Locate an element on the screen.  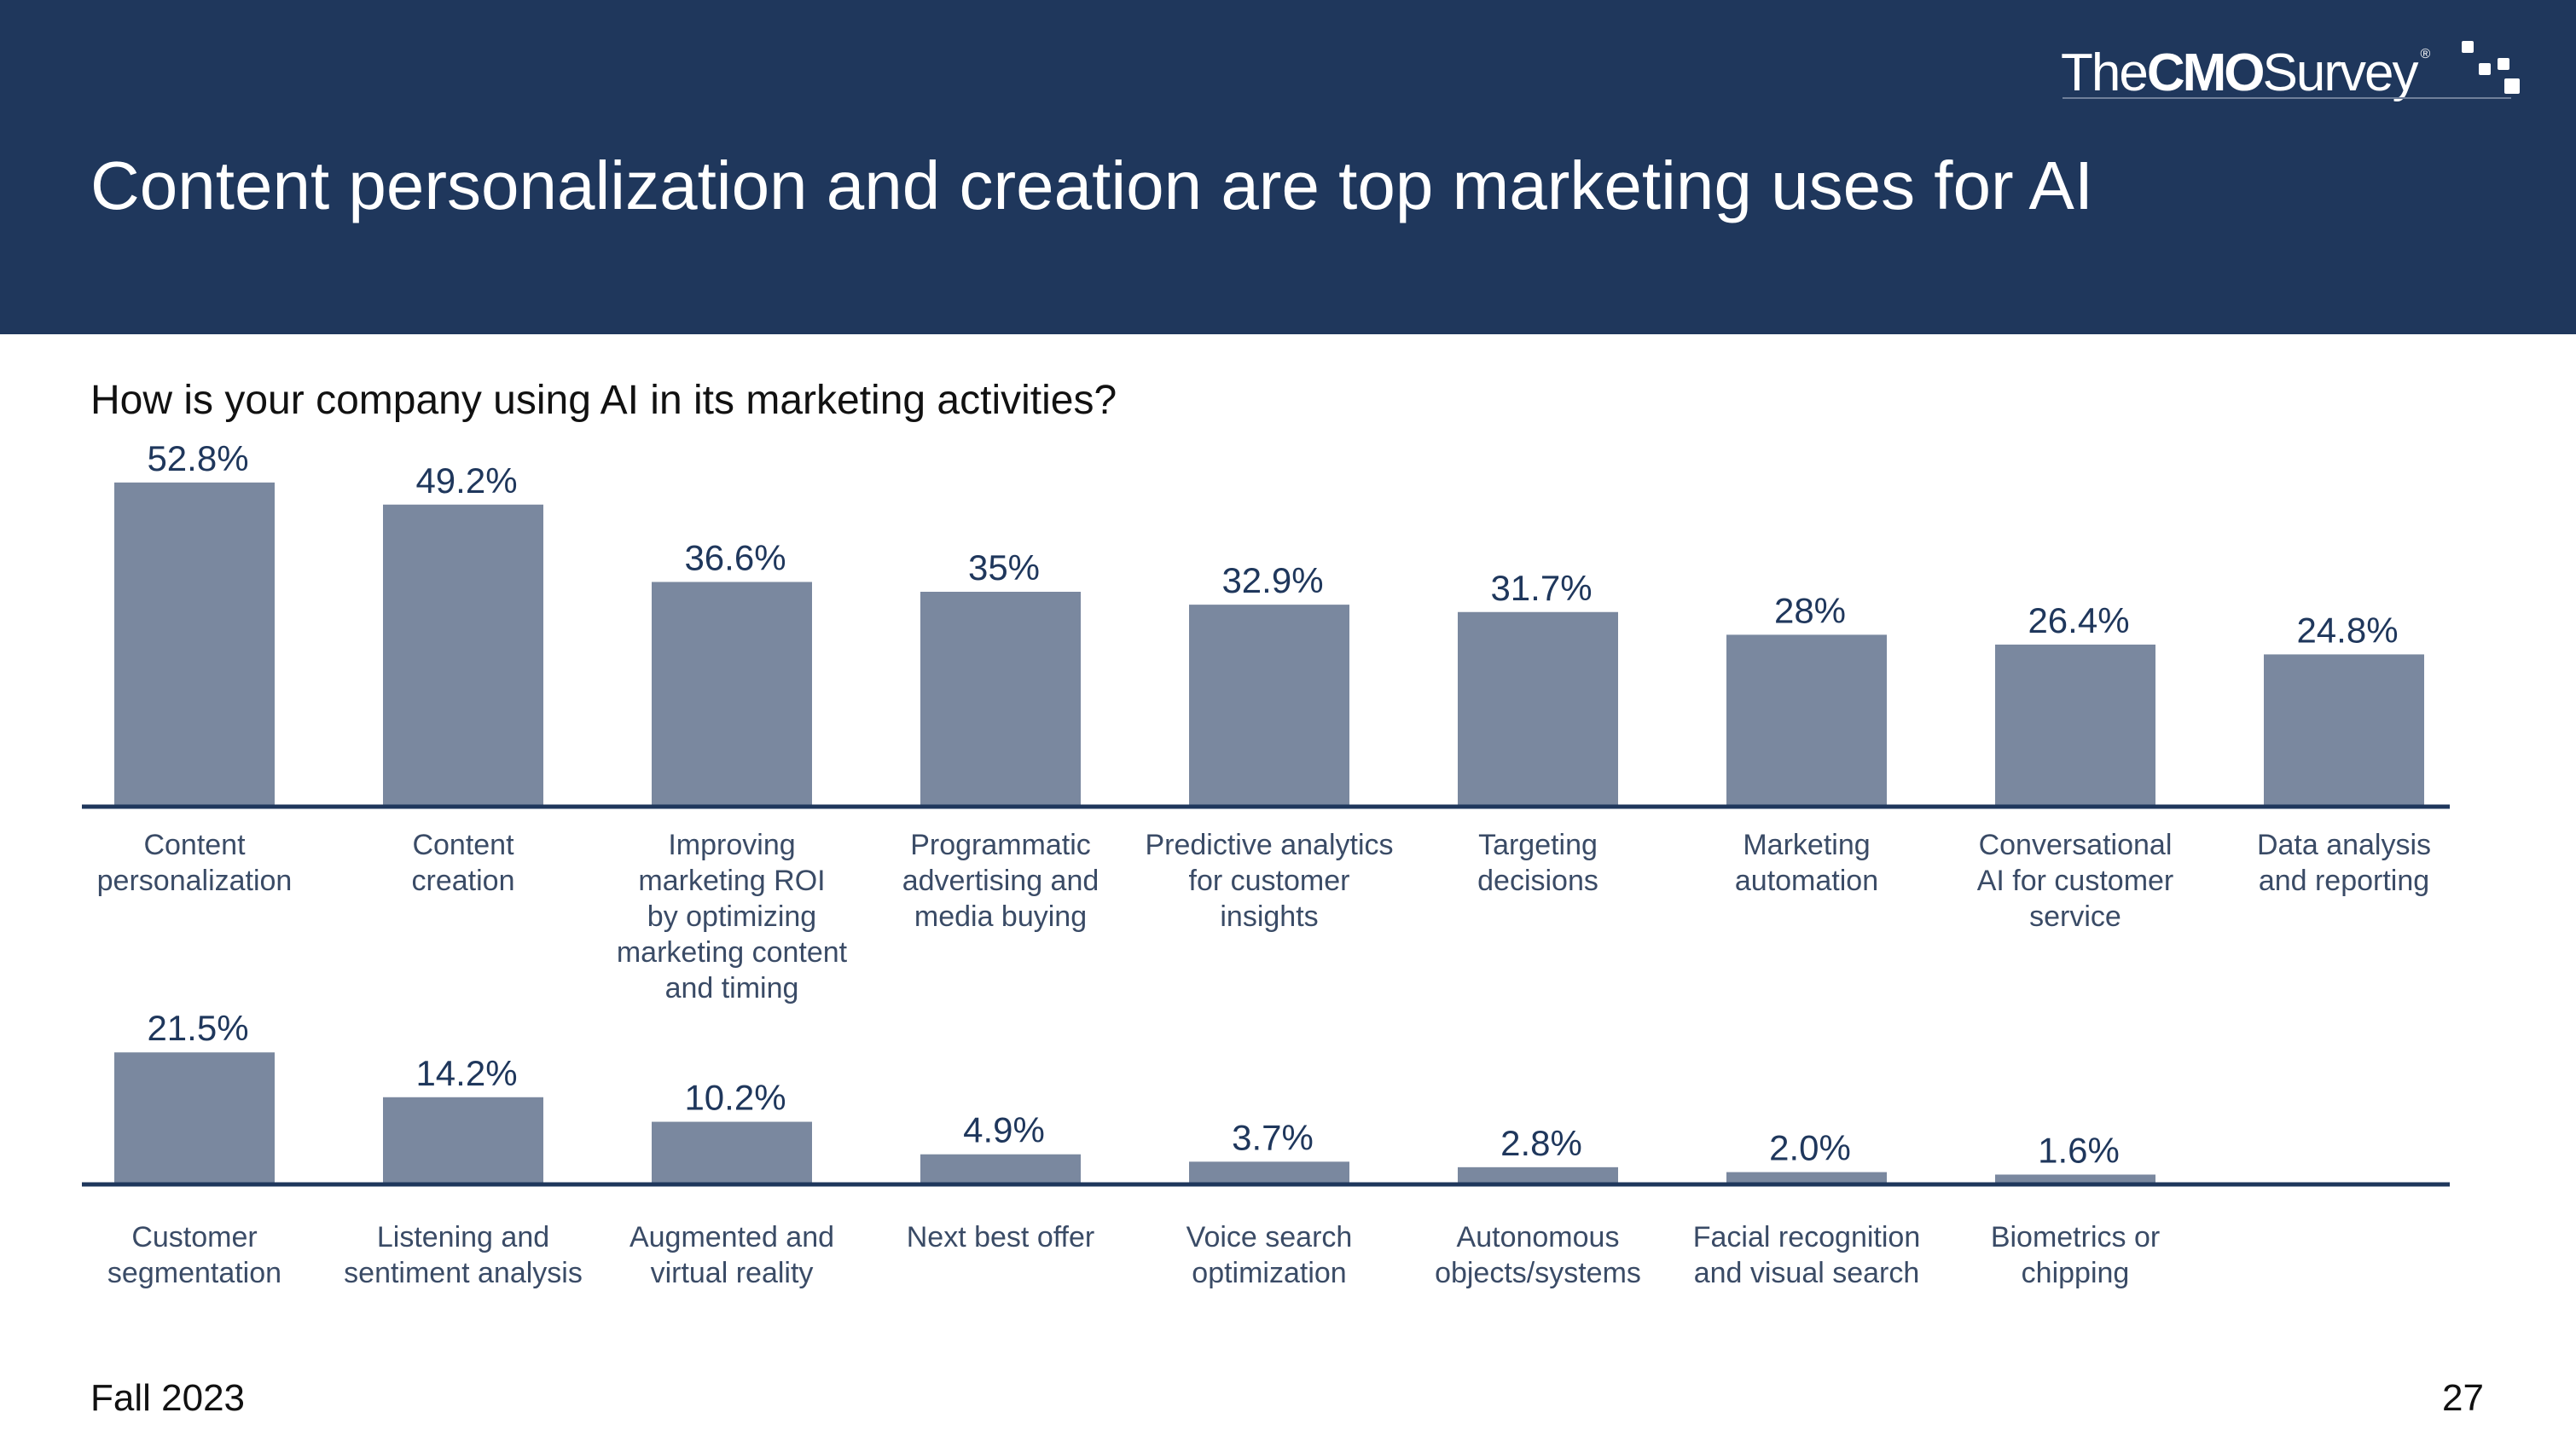
category-label: Listening and sentiment analysis is located at coordinates (463, 1255).